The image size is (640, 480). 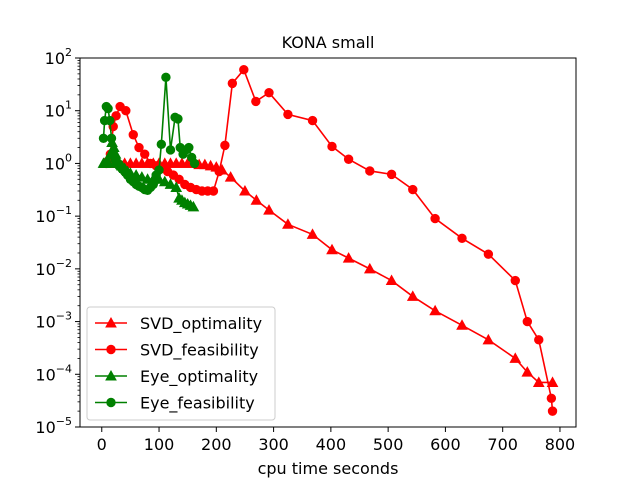 I want to click on y-tick-label: 10⁻², so click(x=53, y=268).